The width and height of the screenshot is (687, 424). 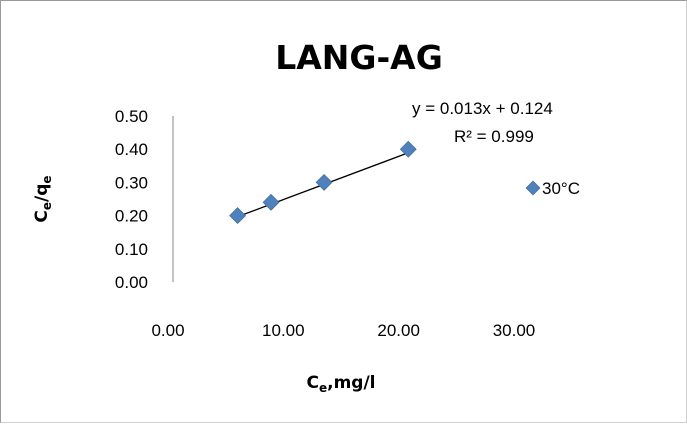 What do you see at coordinates (533, 188) in the screenshot?
I see `legend-marker-icon` at bounding box center [533, 188].